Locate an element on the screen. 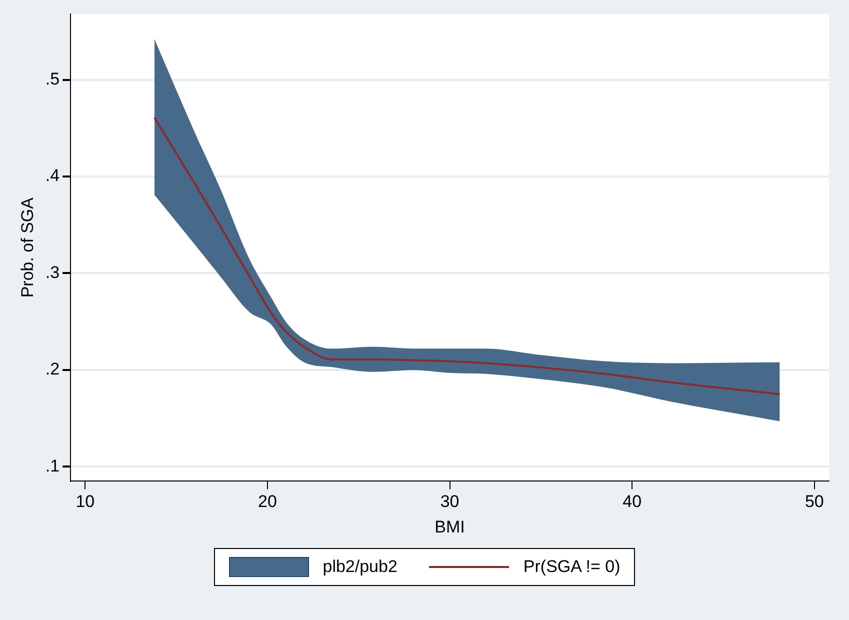 This screenshot has height=620, width=849. y-tick-label: .1 is located at coordinates (52, 466).